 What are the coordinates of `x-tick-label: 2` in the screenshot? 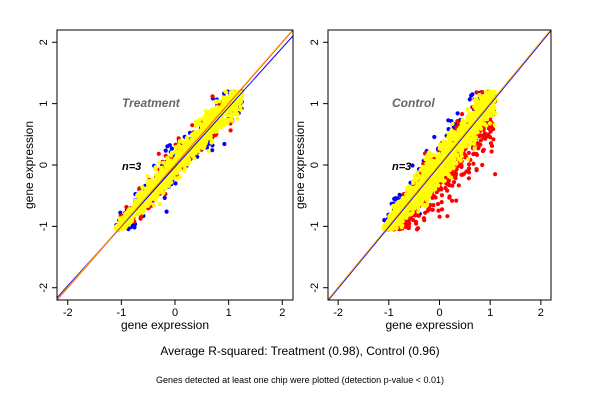 It's located at (282, 313).